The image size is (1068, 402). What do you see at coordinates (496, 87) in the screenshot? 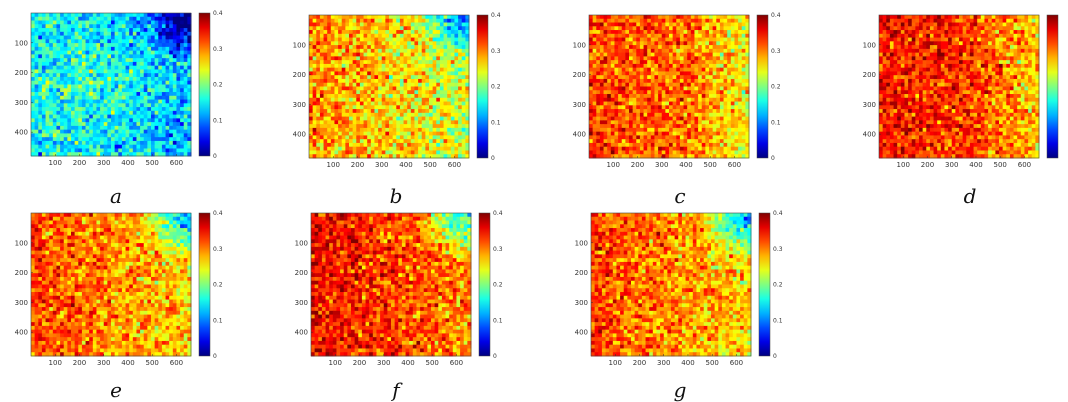
I see `colorbar-tick-label: 0.2` at bounding box center [496, 87].